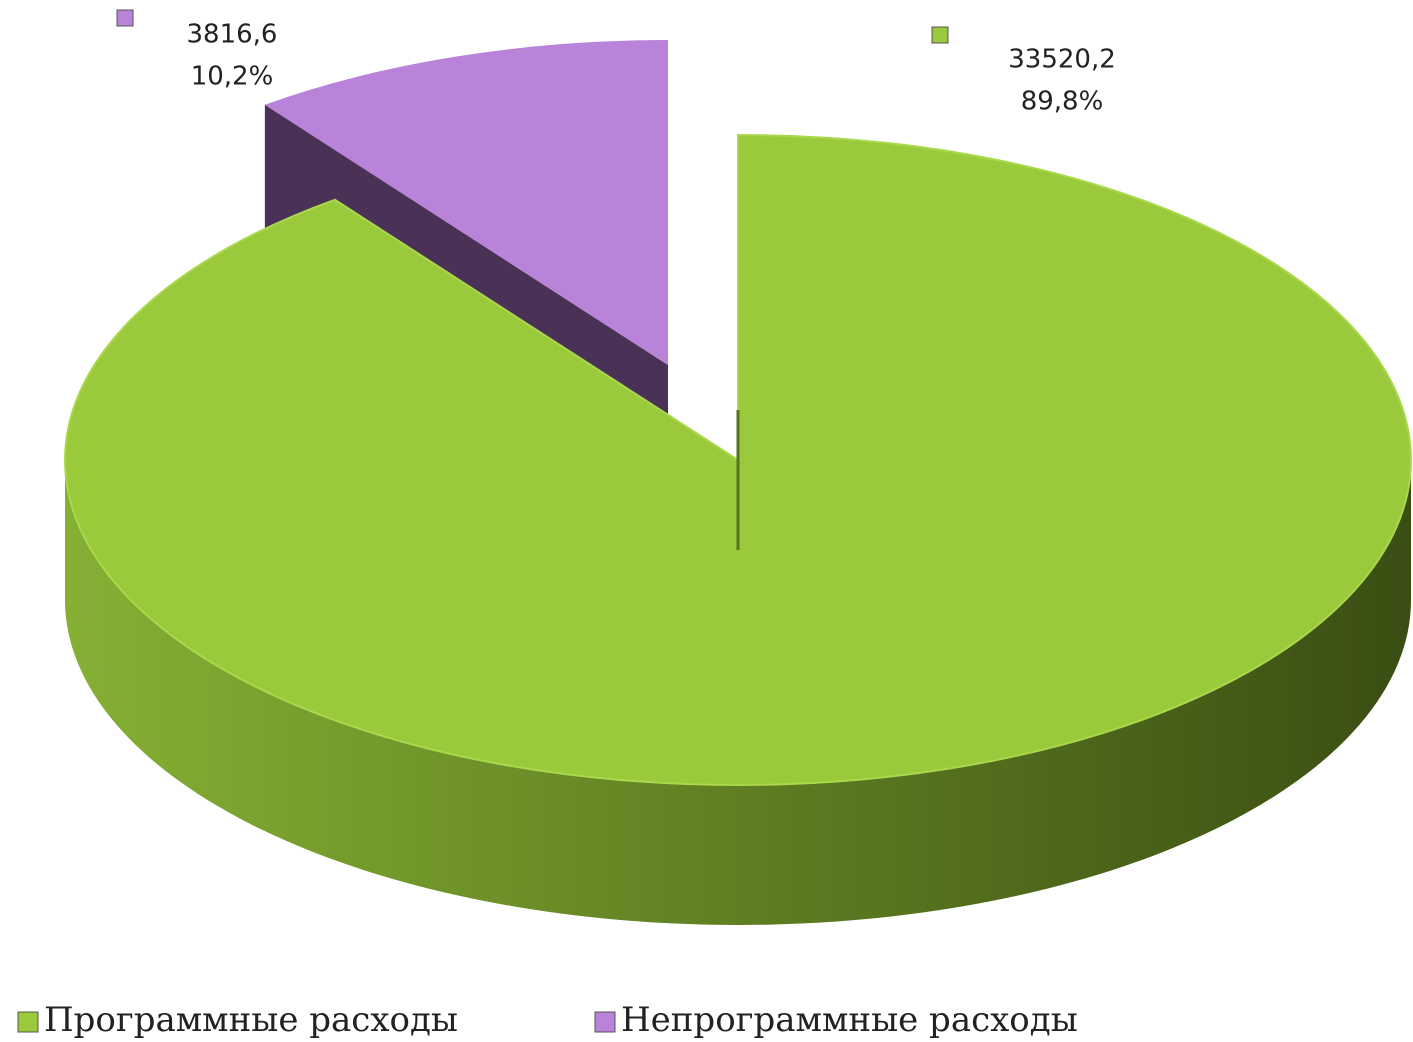 The height and width of the screenshot is (1042, 1413). Describe the element at coordinates (1062, 102) in the screenshot. I see `percent-label: 89,8%` at that location.